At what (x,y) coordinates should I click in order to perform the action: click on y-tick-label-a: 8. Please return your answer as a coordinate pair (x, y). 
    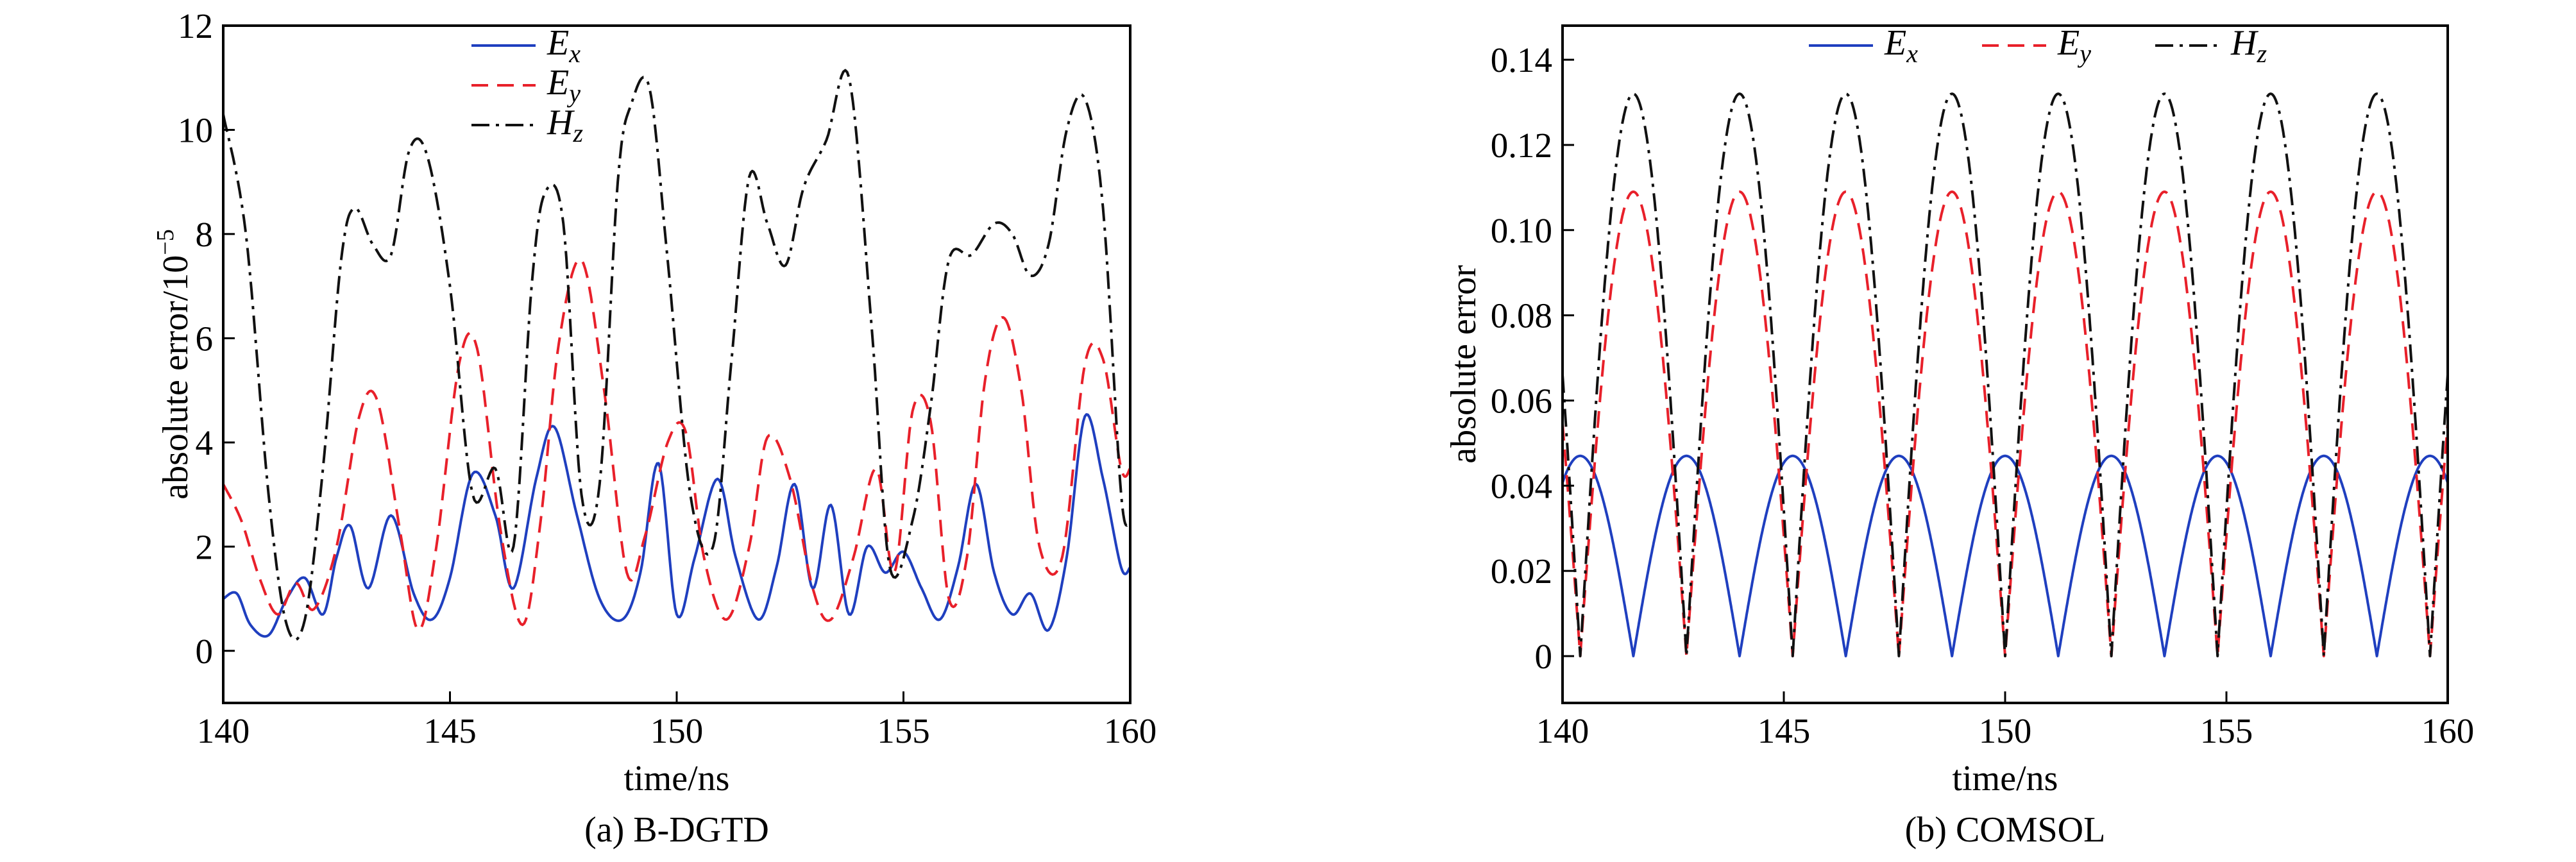
    Looking at the image, I should click on (205, 234).